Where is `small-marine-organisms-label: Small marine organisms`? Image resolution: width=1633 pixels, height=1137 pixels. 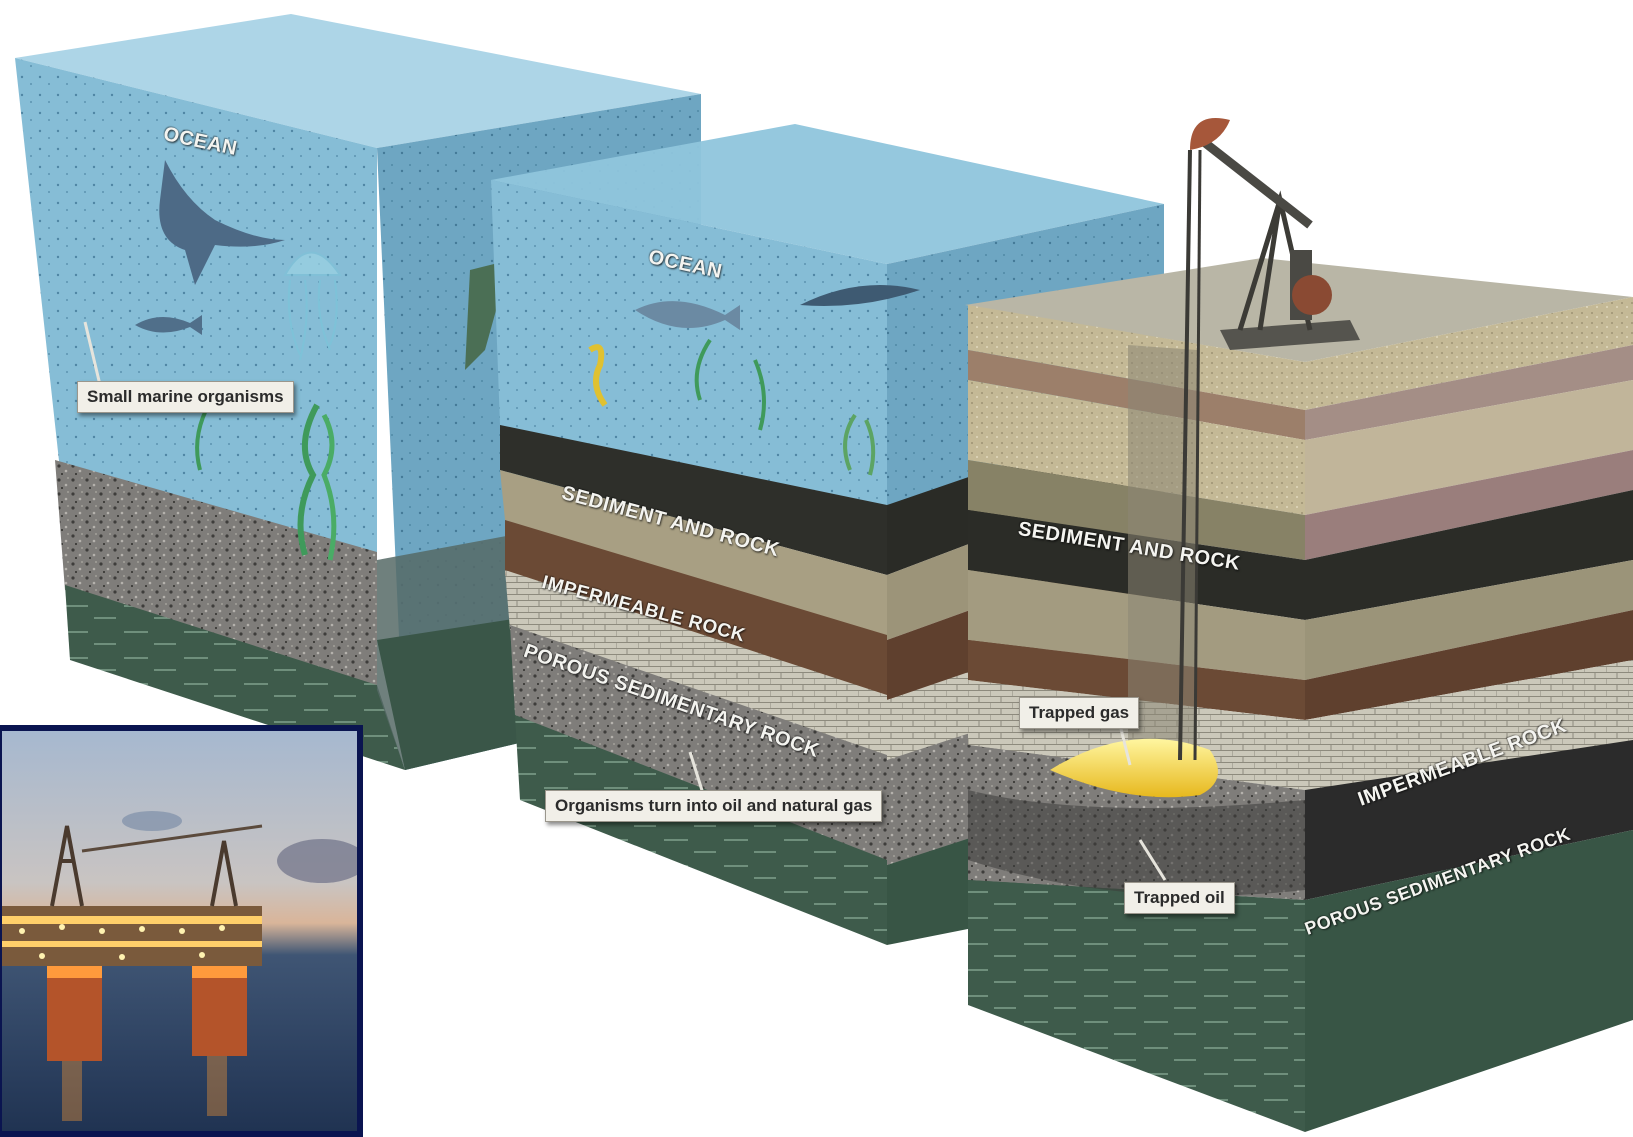 small-marine-organisms-label: Small marine organisms is located at coordinates (185, 397).